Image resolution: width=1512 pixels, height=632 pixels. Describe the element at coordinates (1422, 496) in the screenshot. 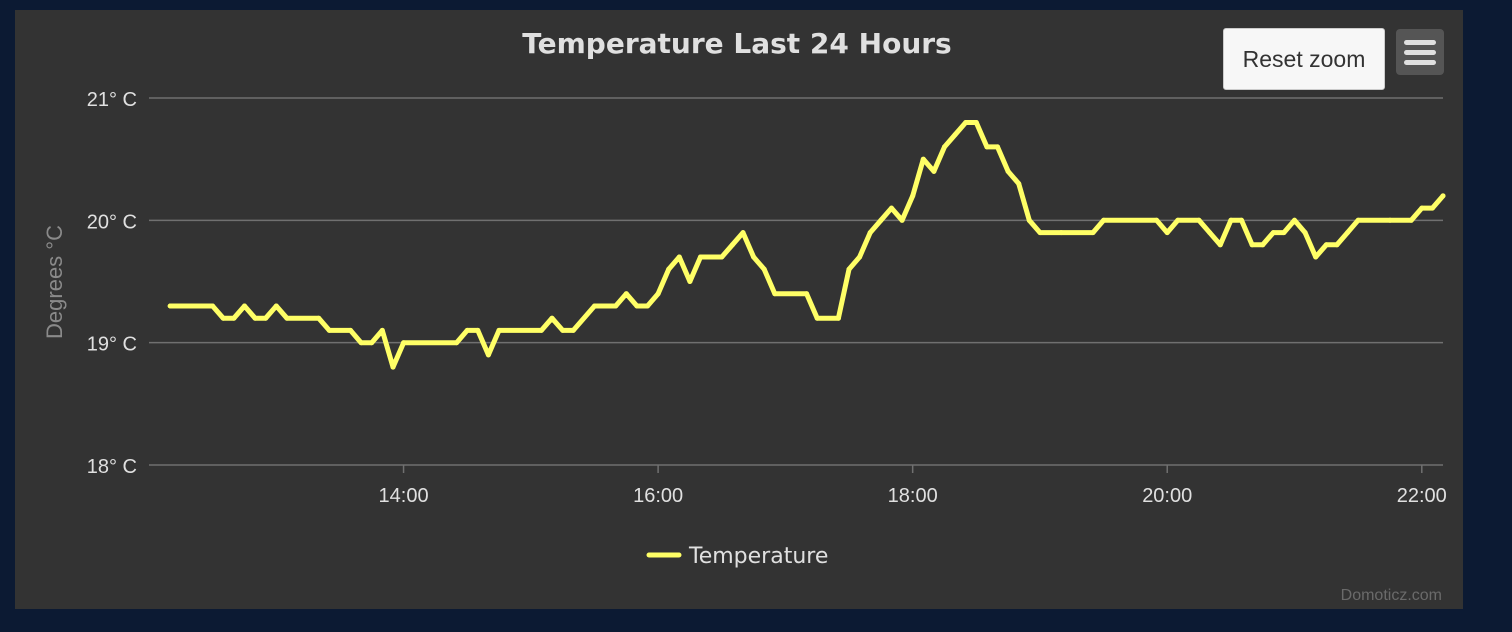

I see `x-tick-label: 22:00` at that location.